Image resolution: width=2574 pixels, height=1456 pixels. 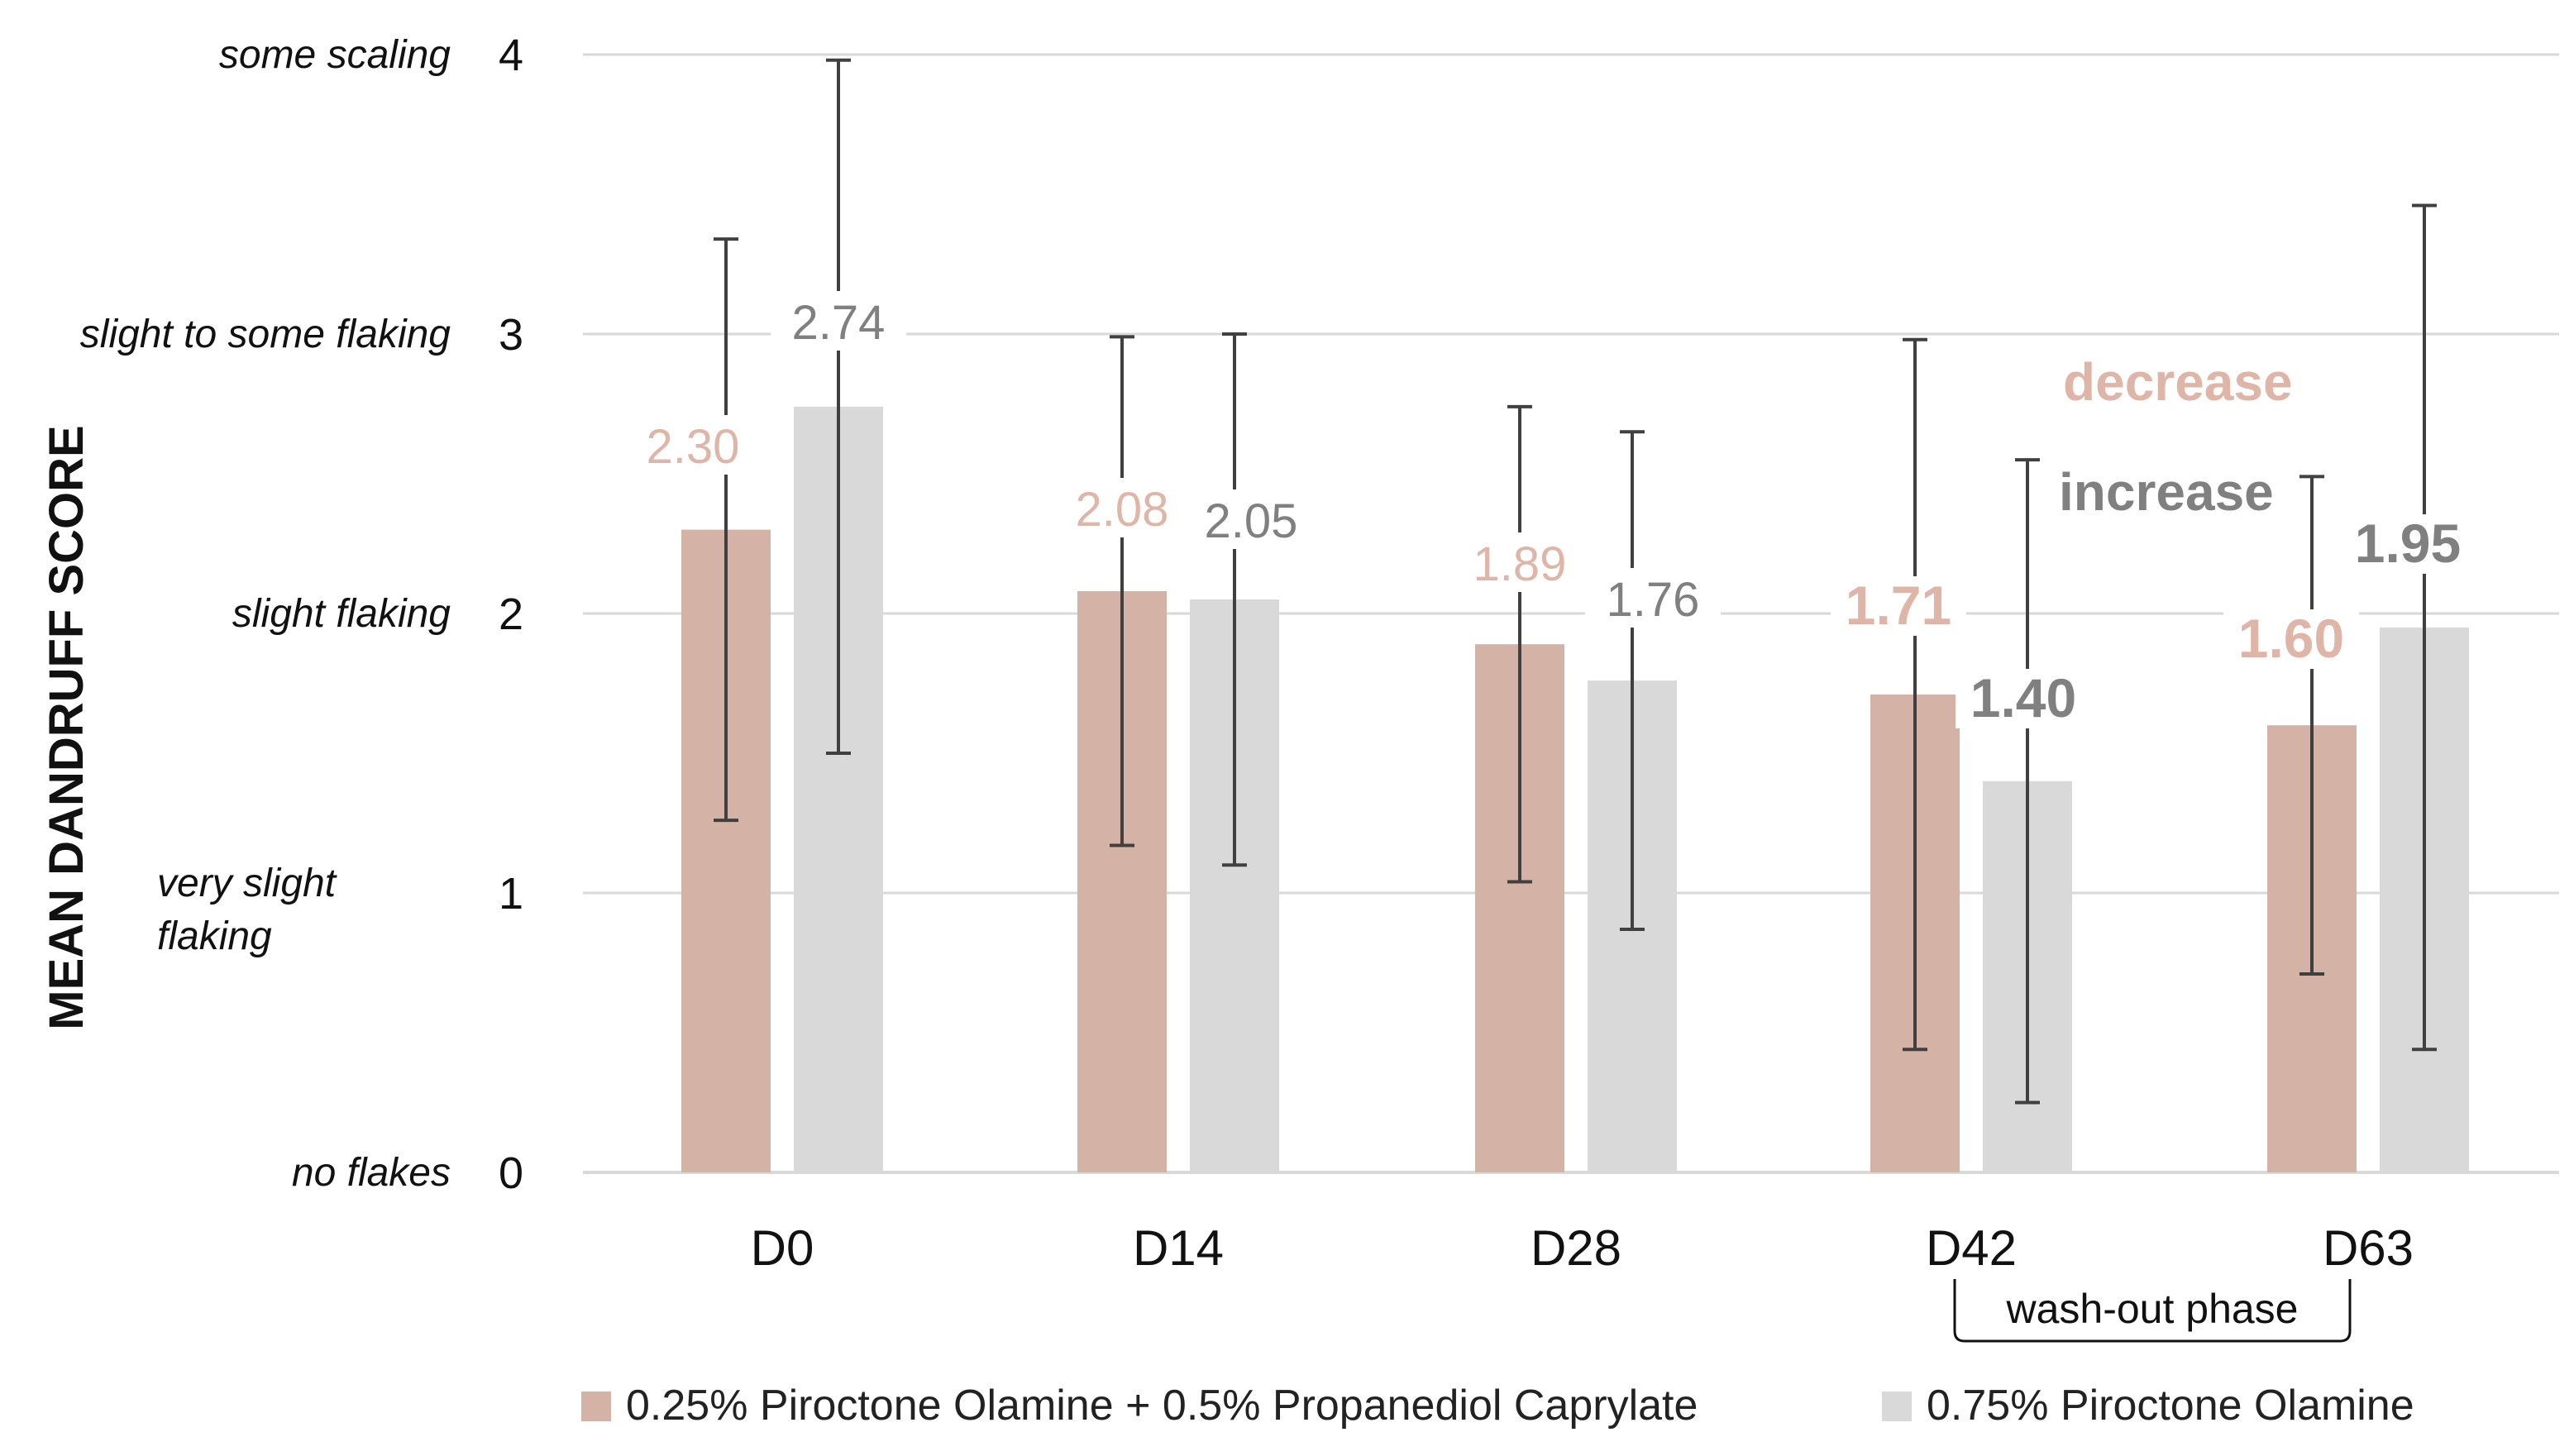 I want to click on washout-bracket: wash-out phase, so click(x=2152, y=1311).